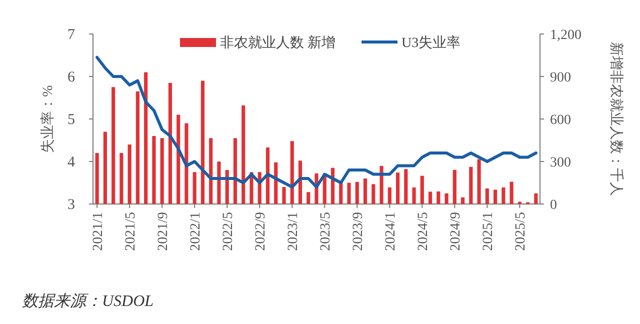  Describe the element at coordinates (560, 120) in the screenshot. I see `y2-tick-label: 600` at that location.